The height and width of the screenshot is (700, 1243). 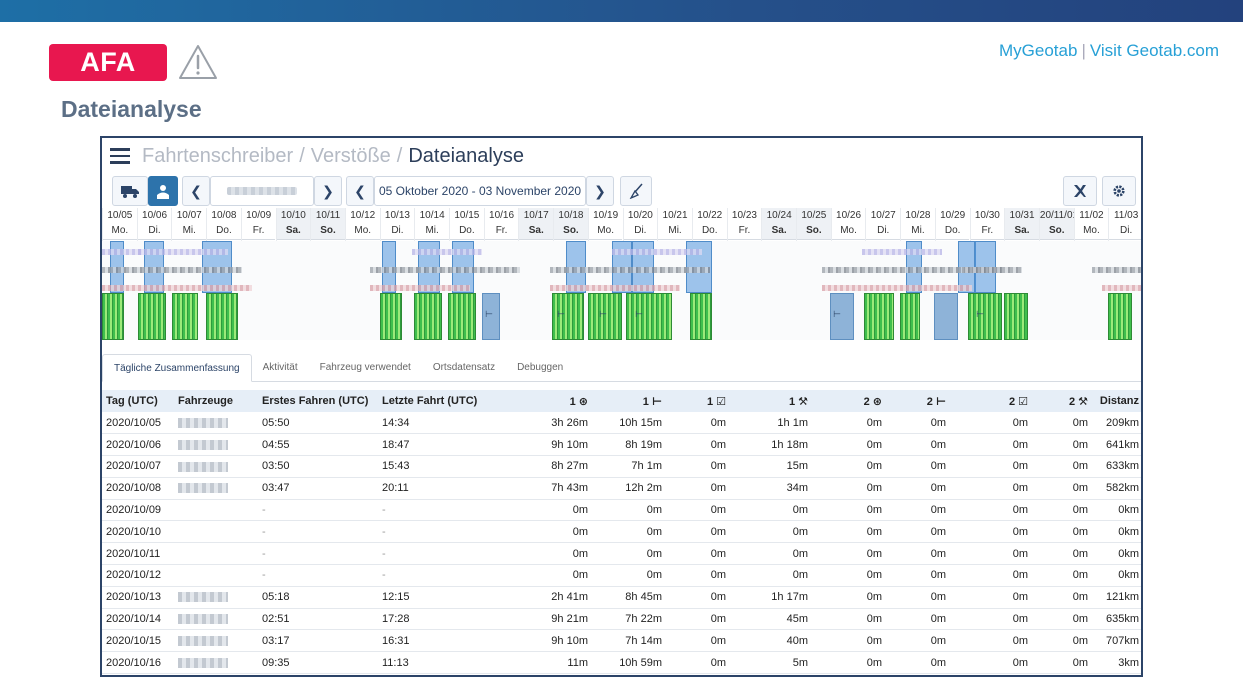 What do you see at coordinates (605, 274) in the screenshot?
I see `timeline-day: 10/19 Mo.` at bounding box center [605, 274].